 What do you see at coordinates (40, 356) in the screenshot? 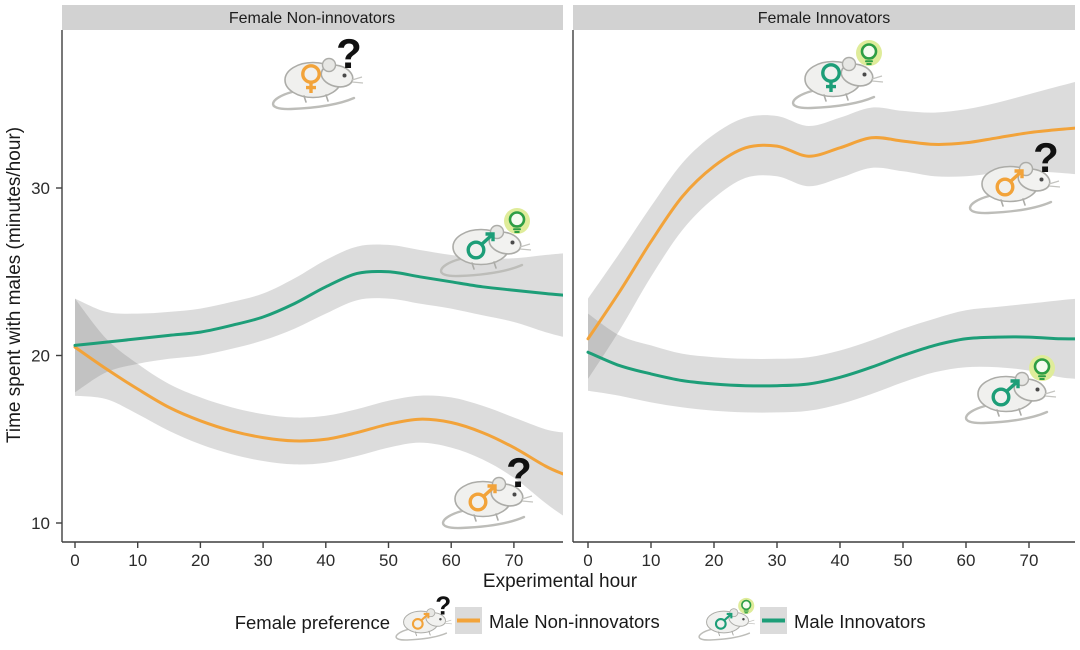
I see `y-tick-label: 20` at bounding box center [40, 356].